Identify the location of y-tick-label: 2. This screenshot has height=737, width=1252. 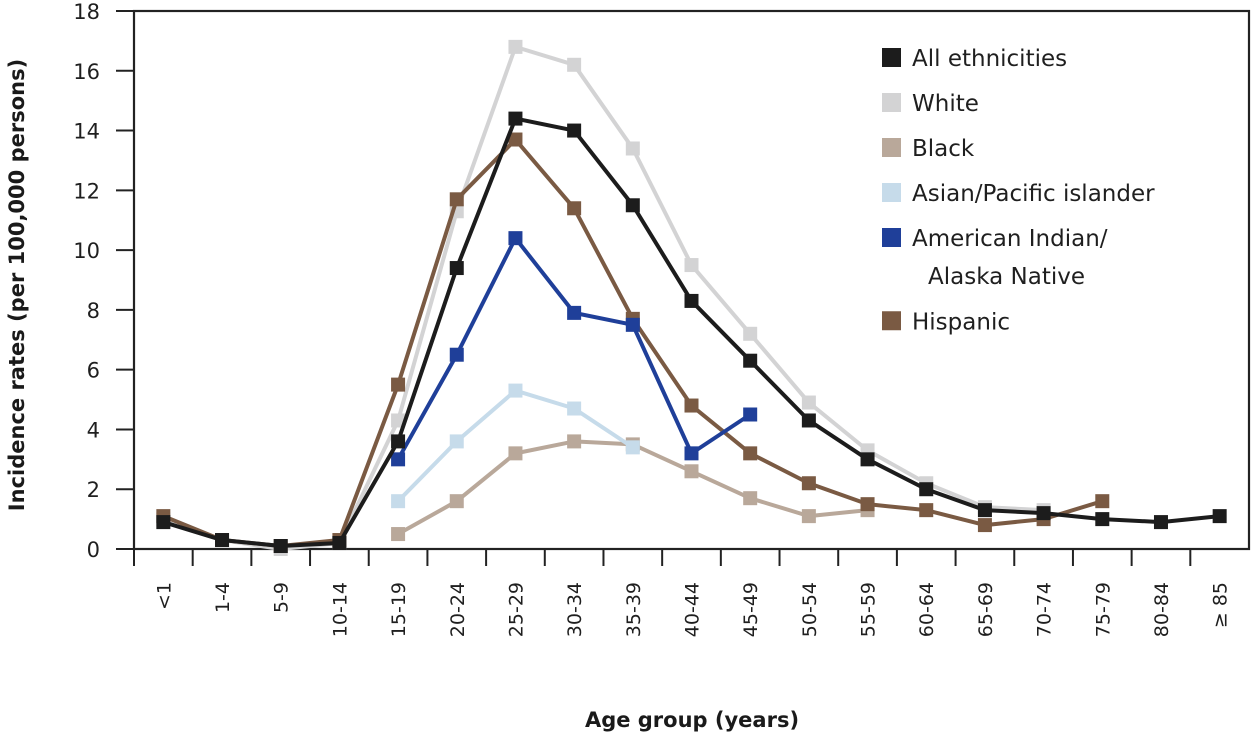
(93, 490).